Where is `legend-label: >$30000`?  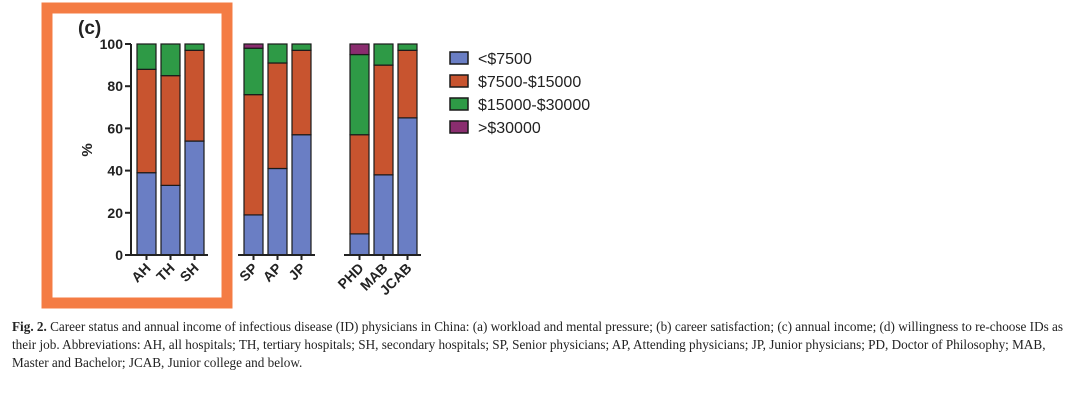 legend-label: >$30000 is located at coordinates (509, 128).